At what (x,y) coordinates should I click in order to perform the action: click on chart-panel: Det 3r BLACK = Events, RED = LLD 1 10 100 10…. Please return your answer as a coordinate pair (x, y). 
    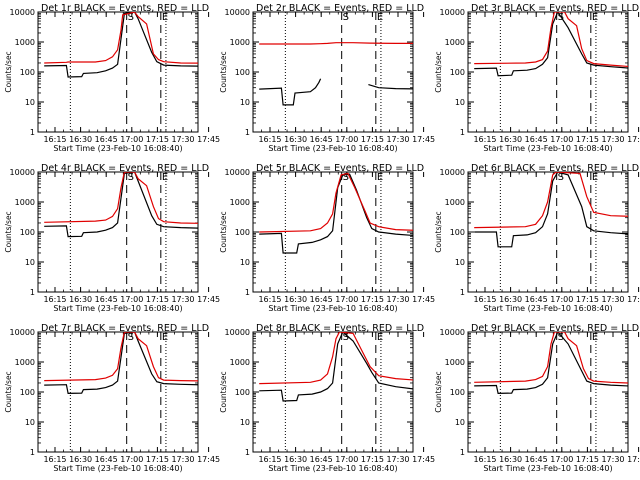
    Looking at the image, I should click on (537, 78).